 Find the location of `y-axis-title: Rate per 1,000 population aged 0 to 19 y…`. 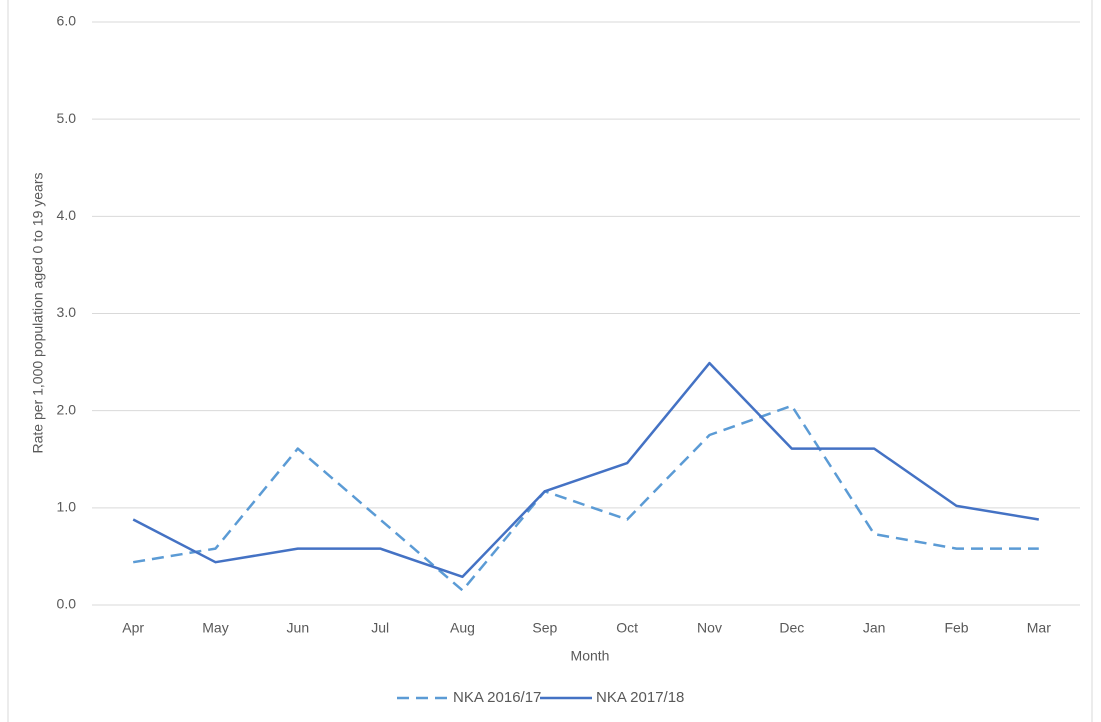

y-axis-title: Rate per 1,000 population aged 0 to 19 y… is located at coordinates (38, 313).